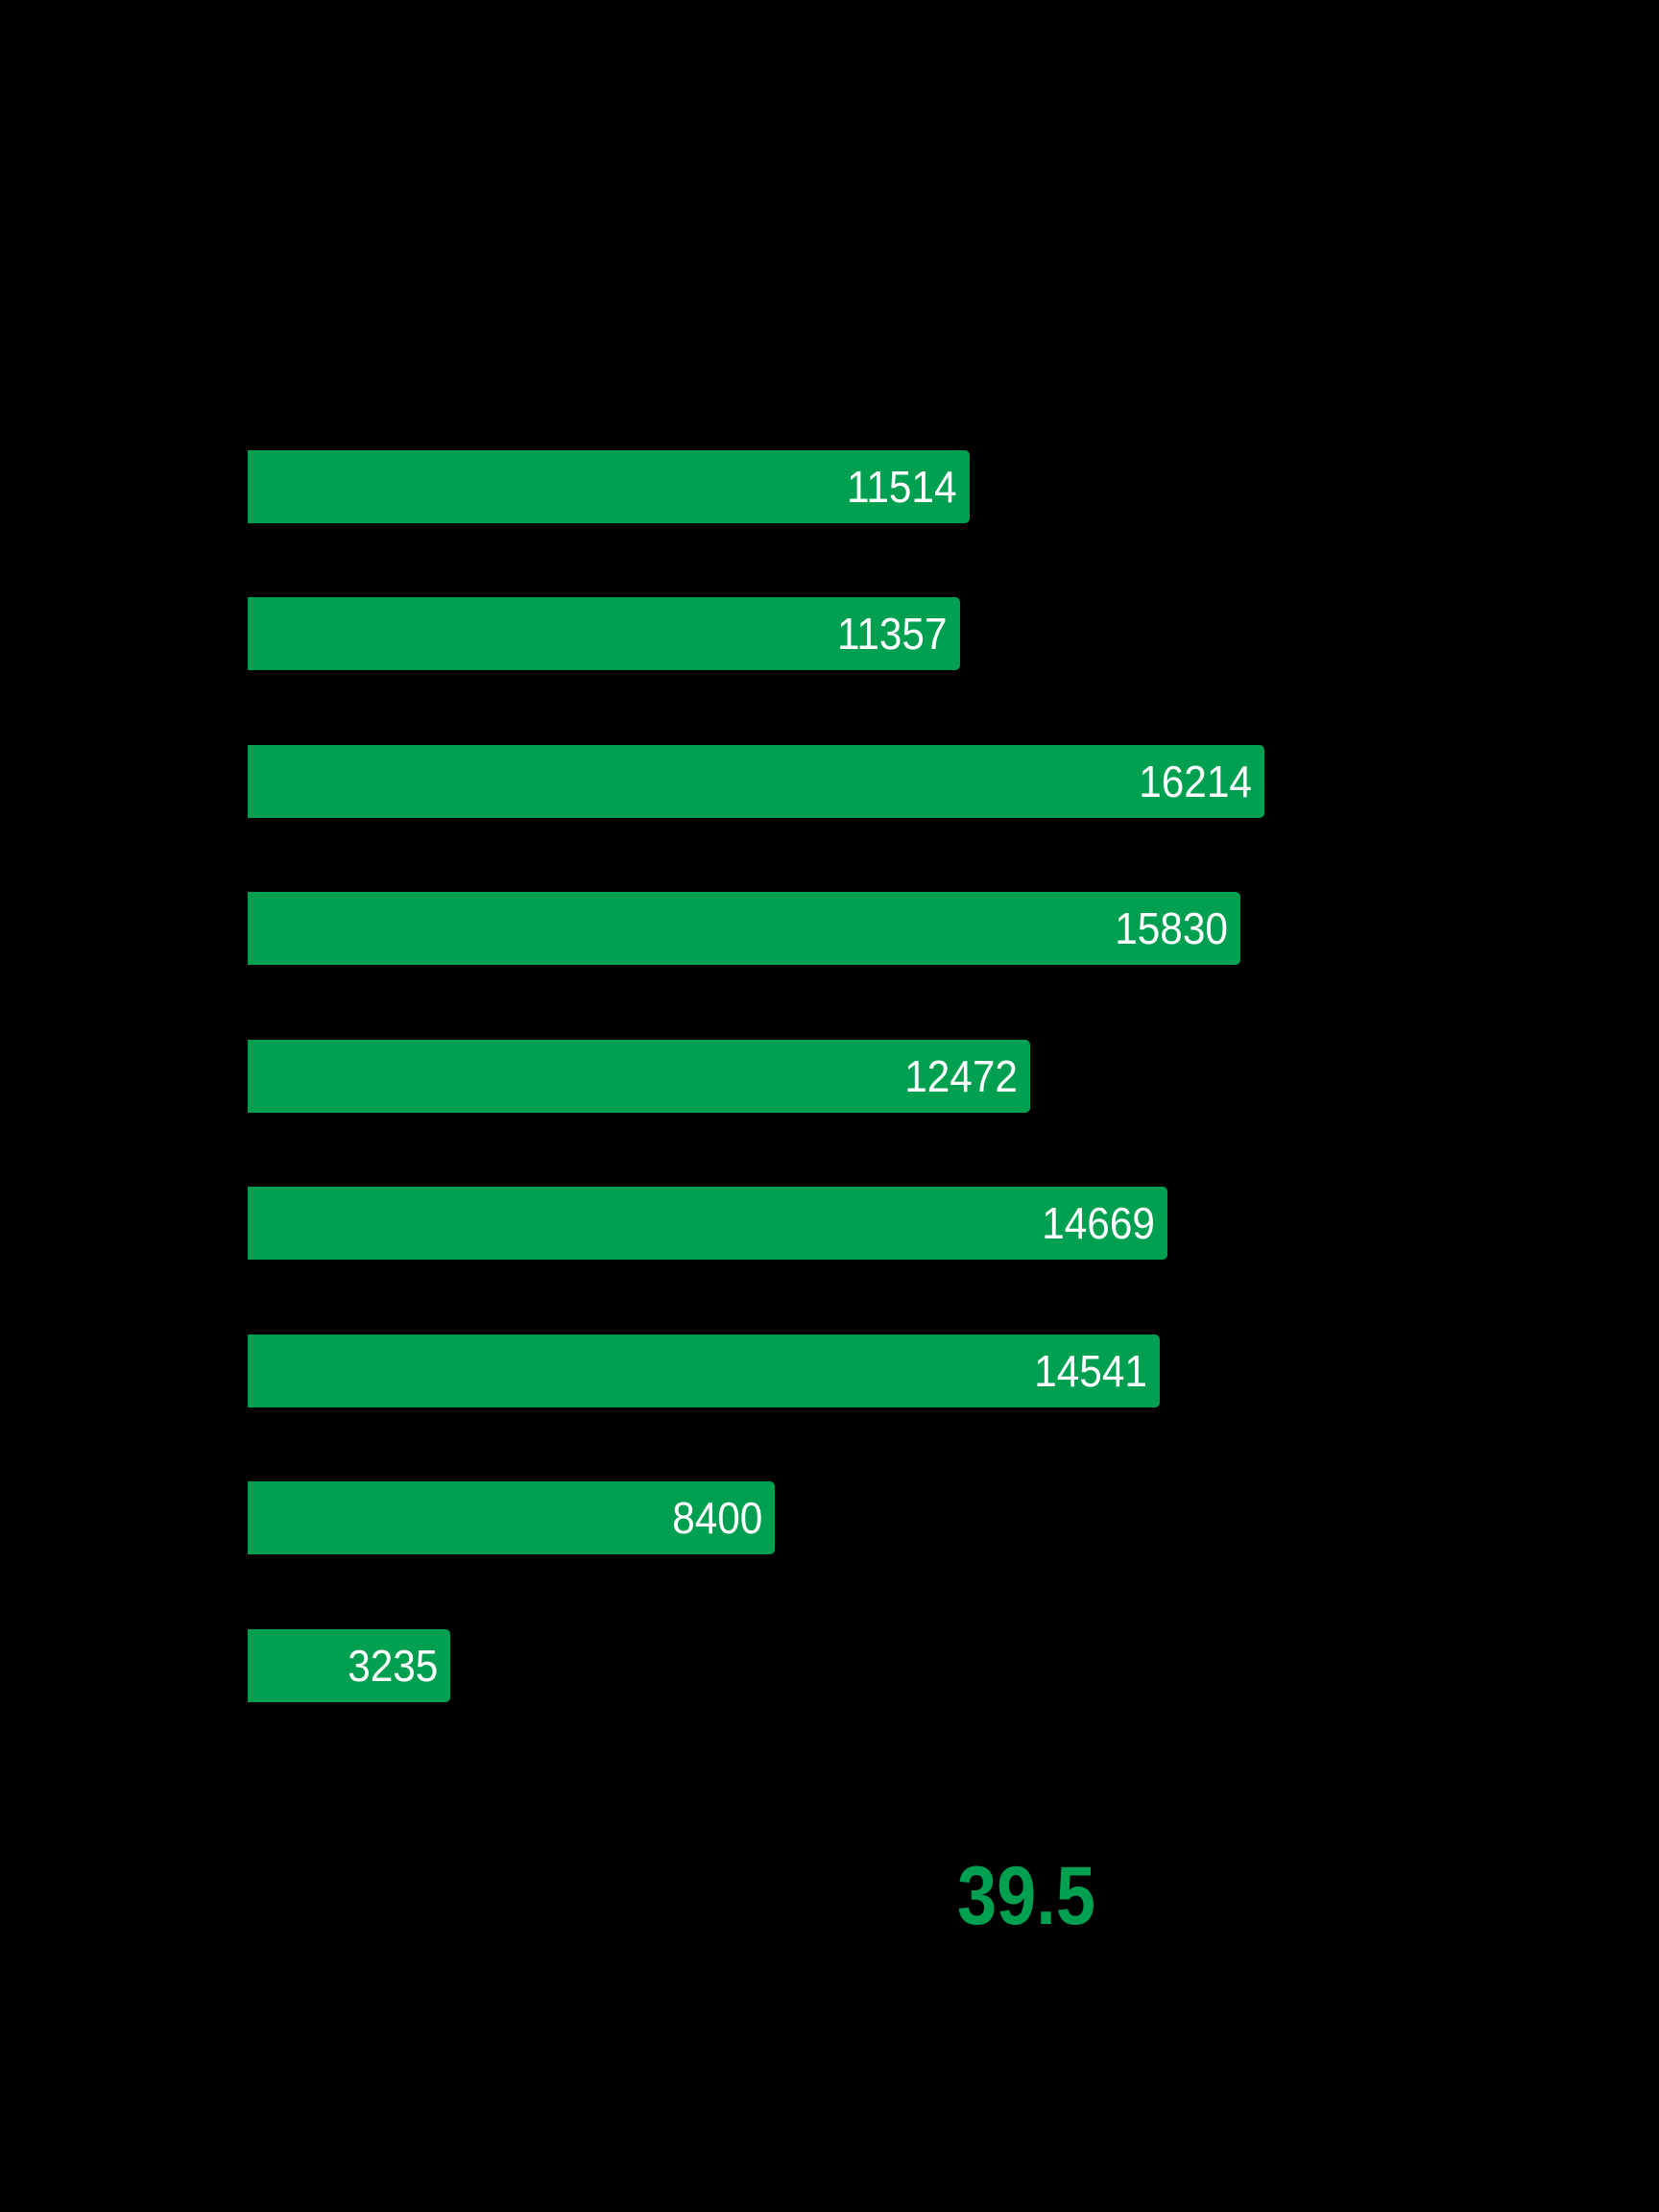 The image size is (1659, 2212). Describe the element at coordinates (1195, 781) in the screenshot. I see `bar-value-label: 16214` at that location.